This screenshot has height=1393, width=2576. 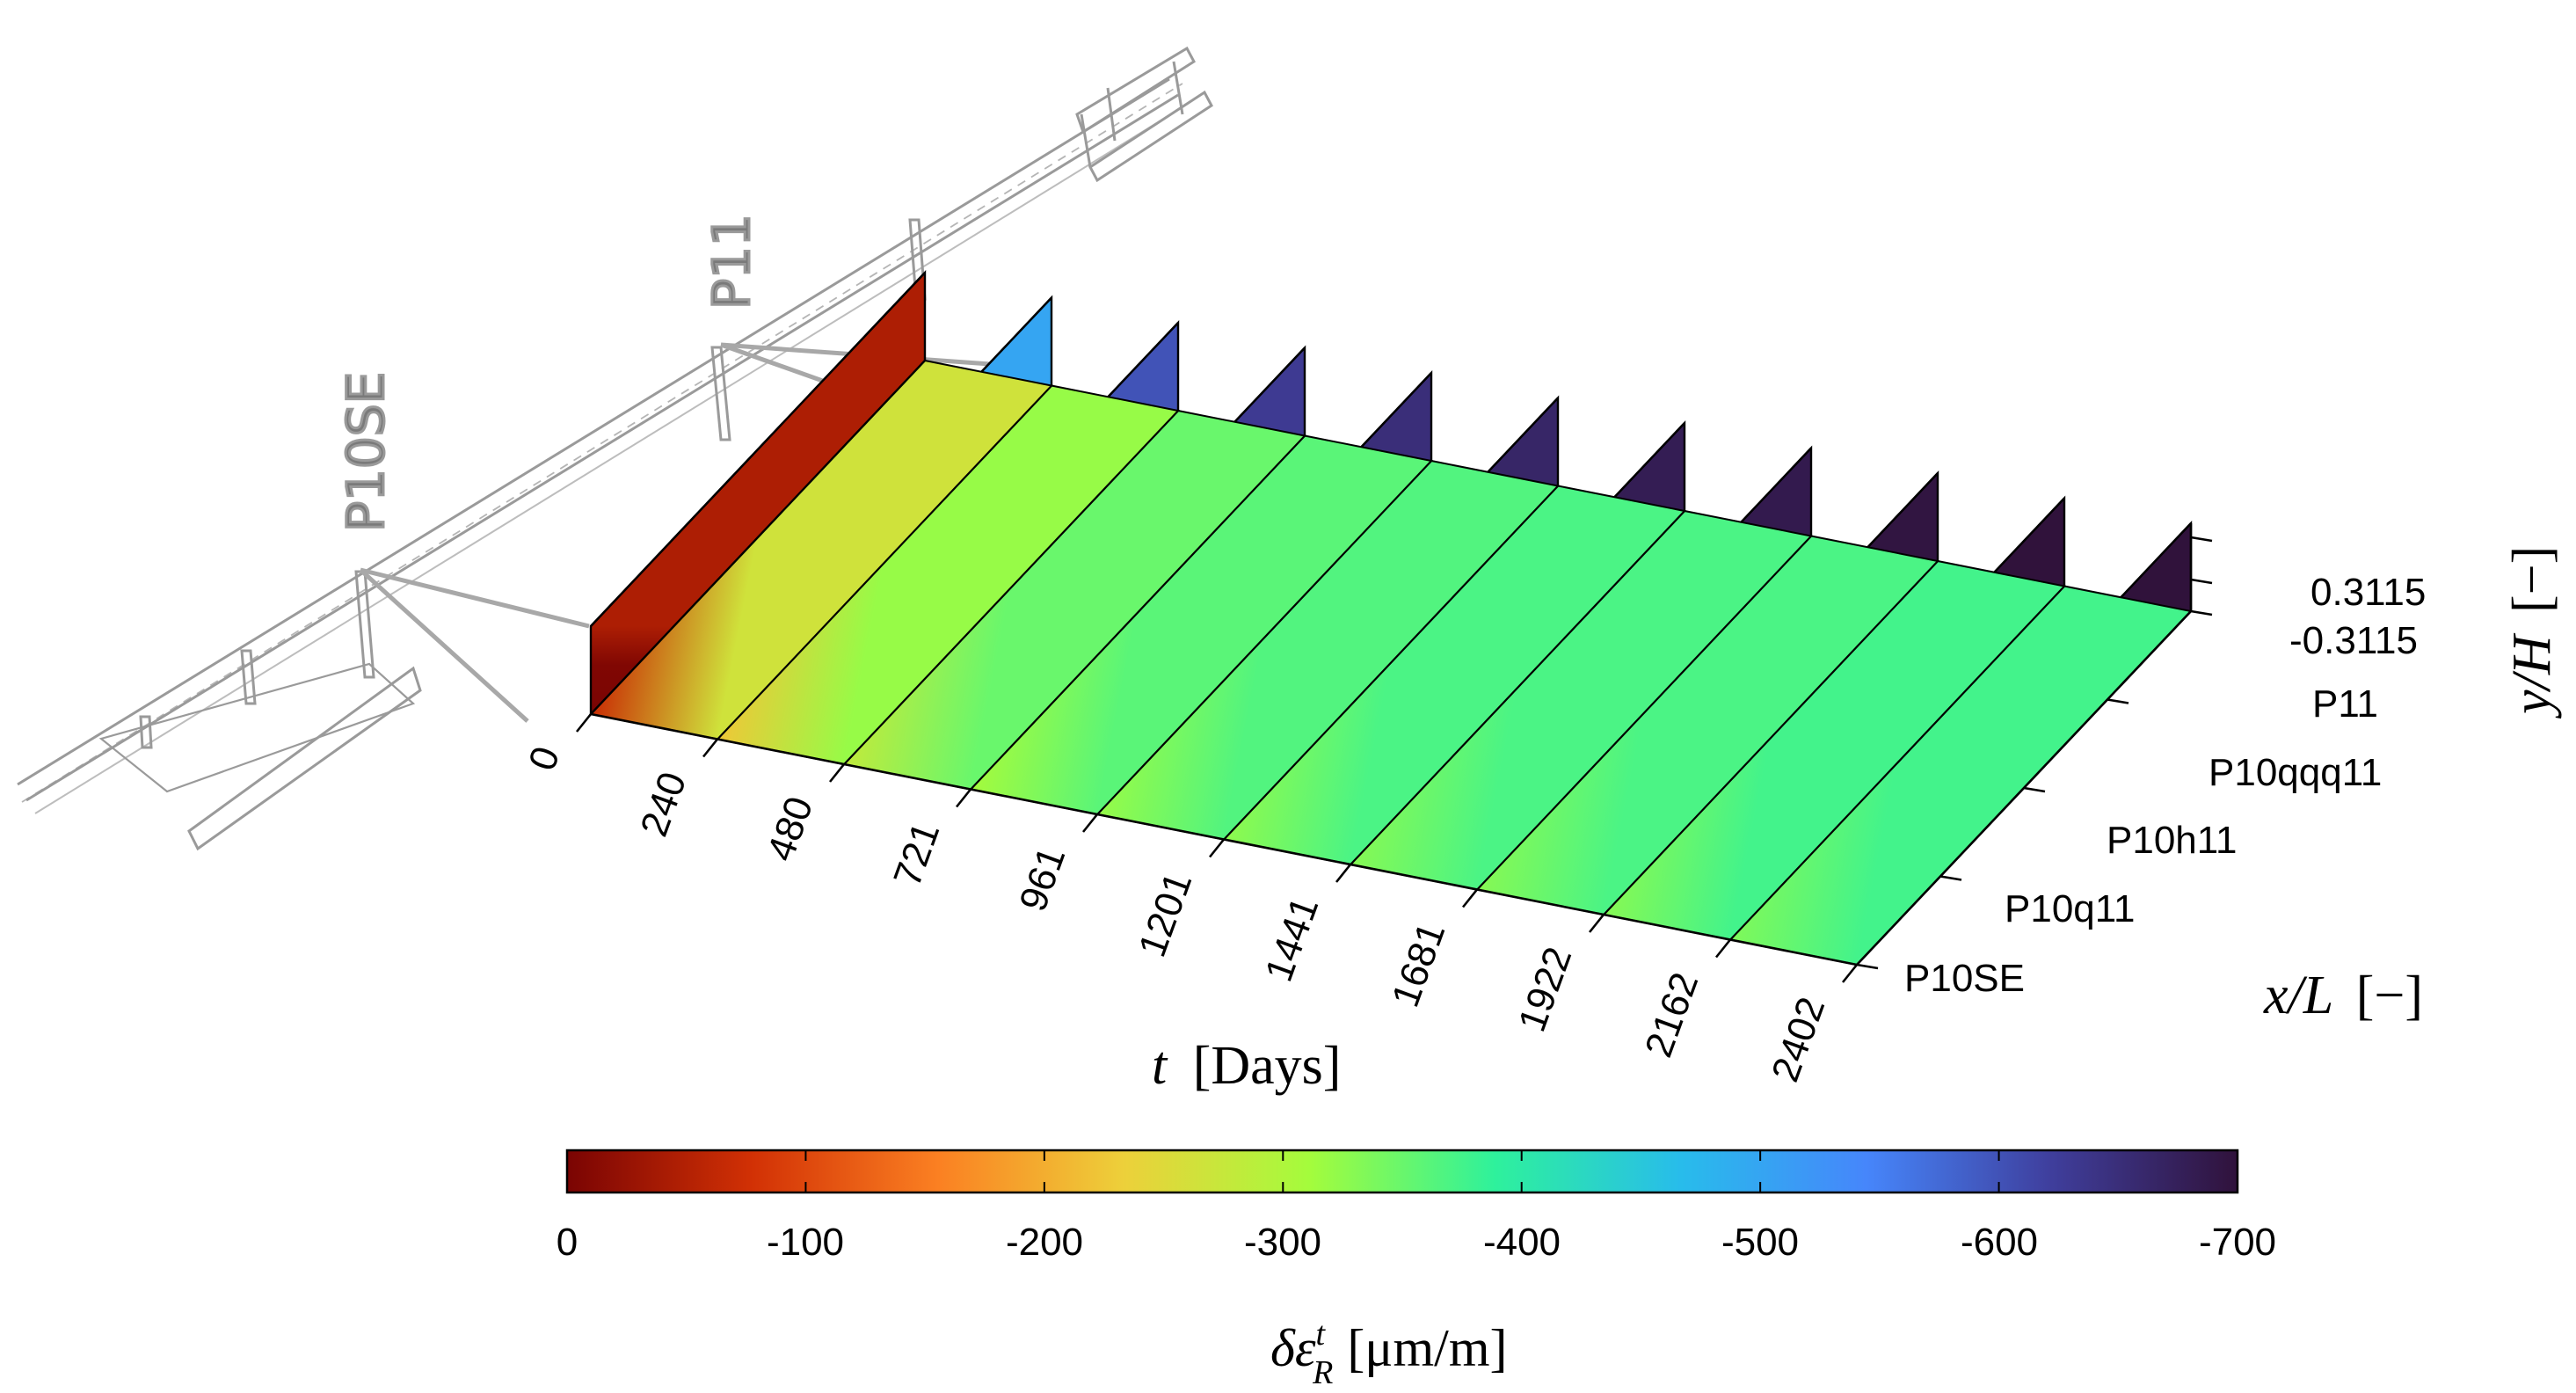 I want to click on t-tick-label: 1681, so click(x=1419, y=965).